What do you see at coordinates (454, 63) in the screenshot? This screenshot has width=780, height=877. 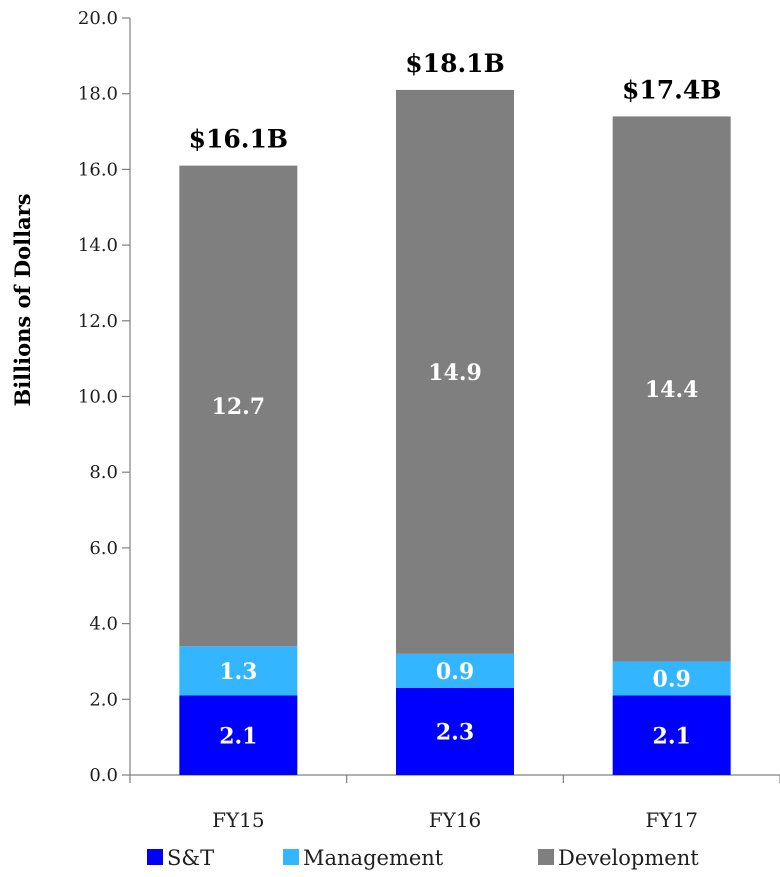 I see `total-label: $18.1B` at bounding box center [454, 63].